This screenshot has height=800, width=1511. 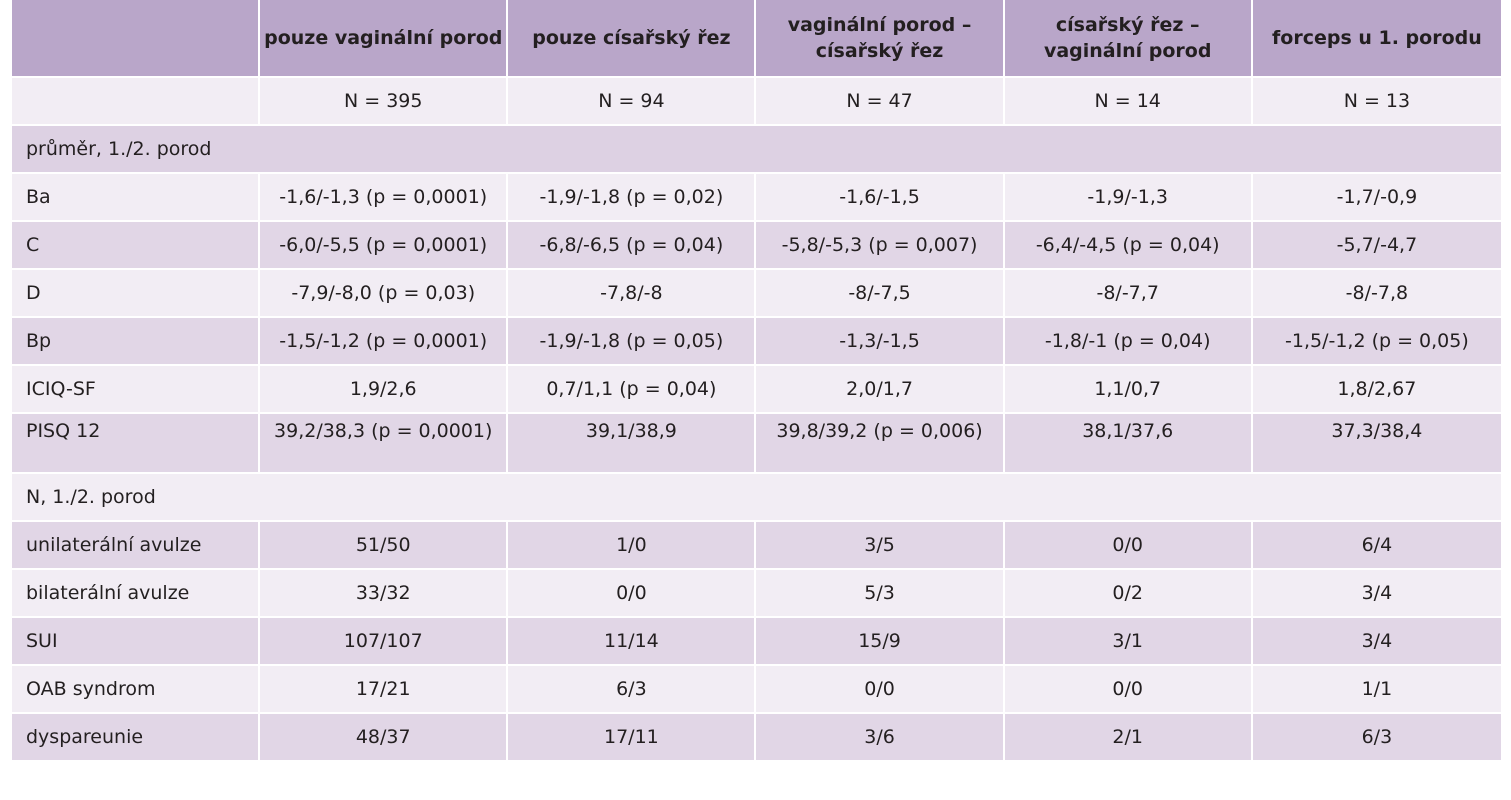 What do you see at coordinates (384, 102) in the screenshot?
I see `n-count-cell: N = 395` at bounding box center [384, 102].